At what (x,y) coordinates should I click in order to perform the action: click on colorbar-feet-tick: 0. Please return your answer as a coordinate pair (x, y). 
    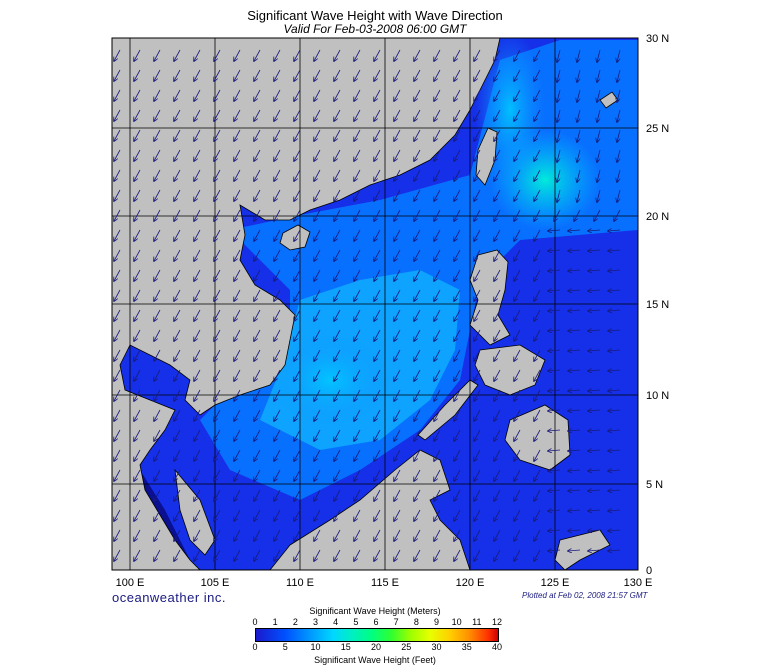
    Looking at the image, I should click on (255, 647).